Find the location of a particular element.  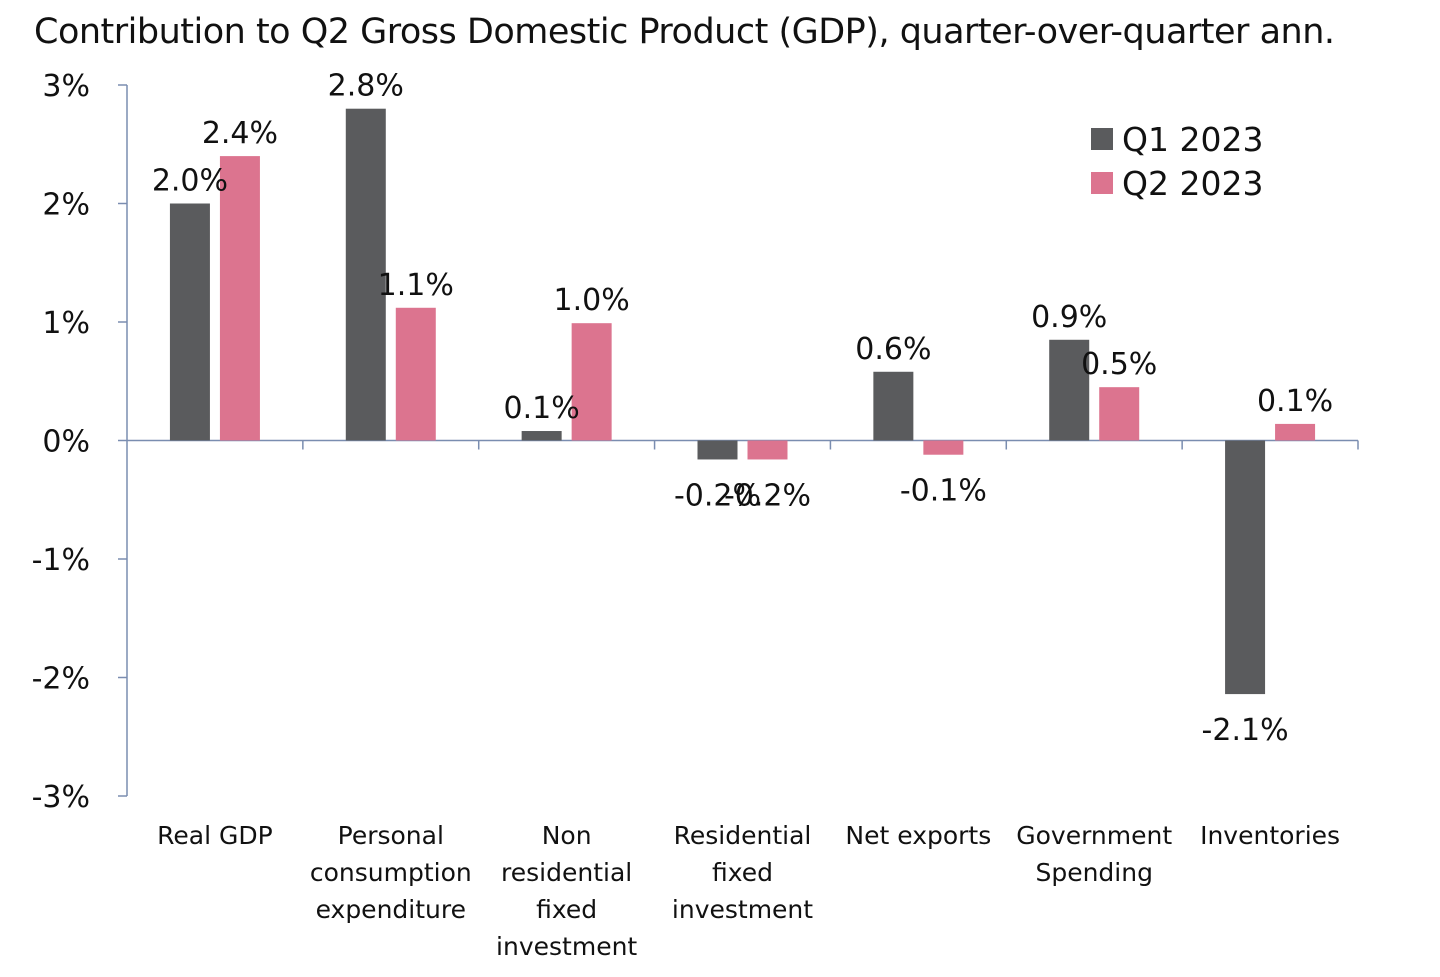

category-label: Net exports is located at coordinates (918, 835).